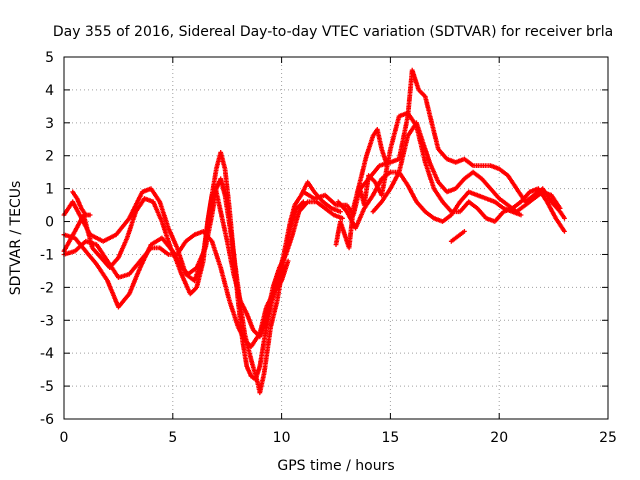 This screenshot has width=640, height=480. Describe the element at coordinates (390, 438) in the screenshot. I see `x-tick-label: 15` at that location.